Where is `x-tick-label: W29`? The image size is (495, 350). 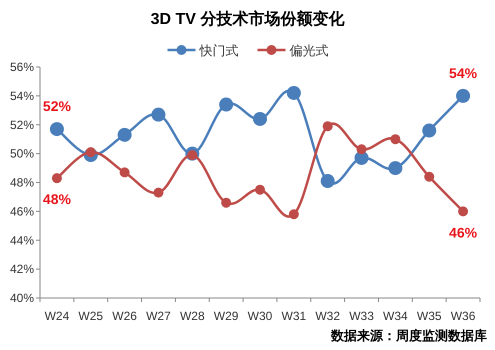
x-tick-label: W29 is located at coordinates (226, 316).